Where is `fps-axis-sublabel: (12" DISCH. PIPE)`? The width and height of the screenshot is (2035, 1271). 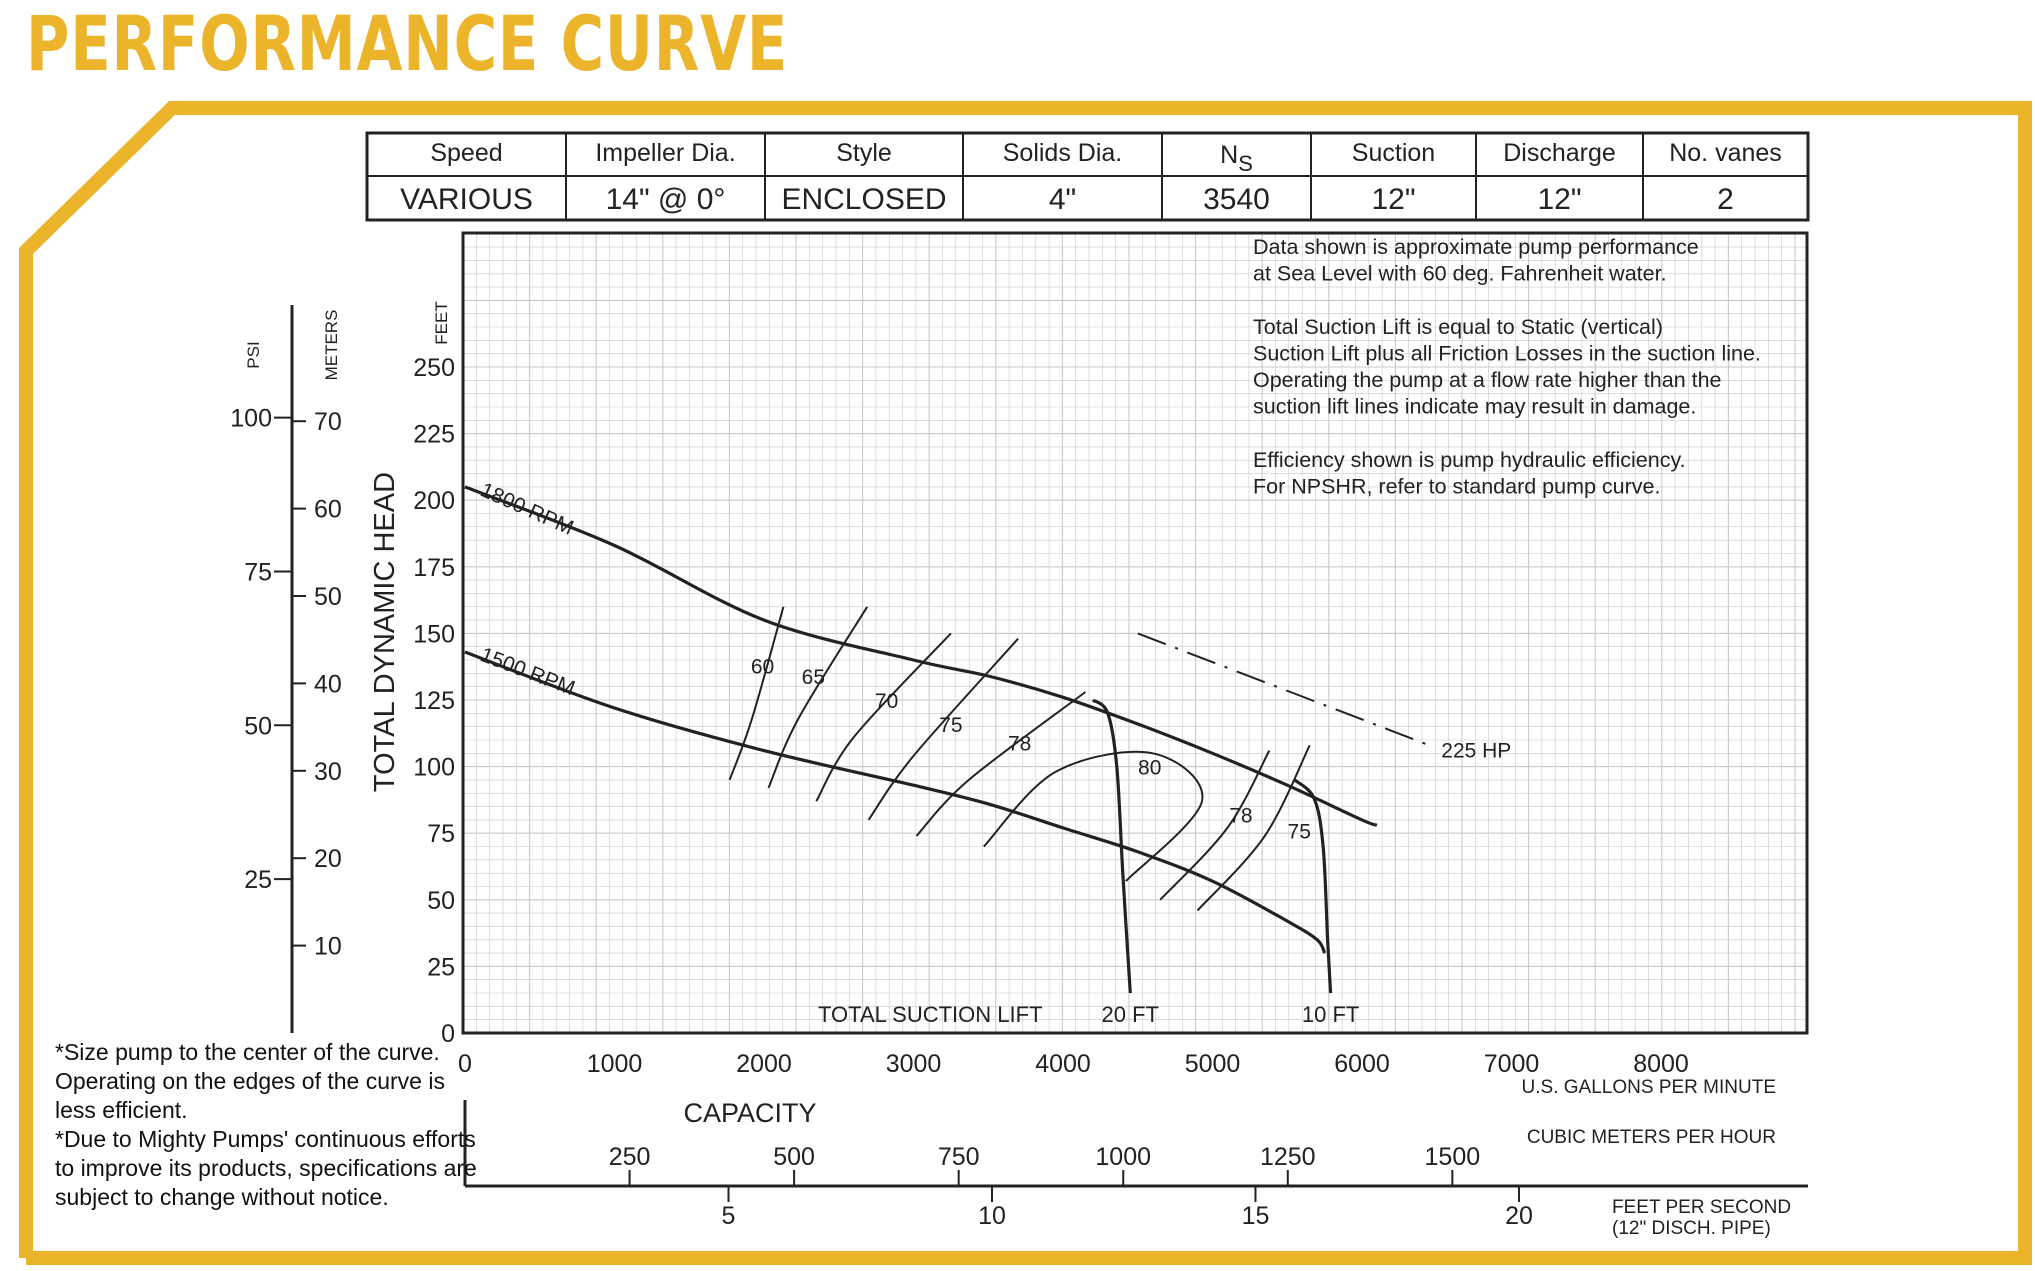 fps-axis-sublabel: (12" DISCH. PIPE) is located at coordinates (1691, 1228).